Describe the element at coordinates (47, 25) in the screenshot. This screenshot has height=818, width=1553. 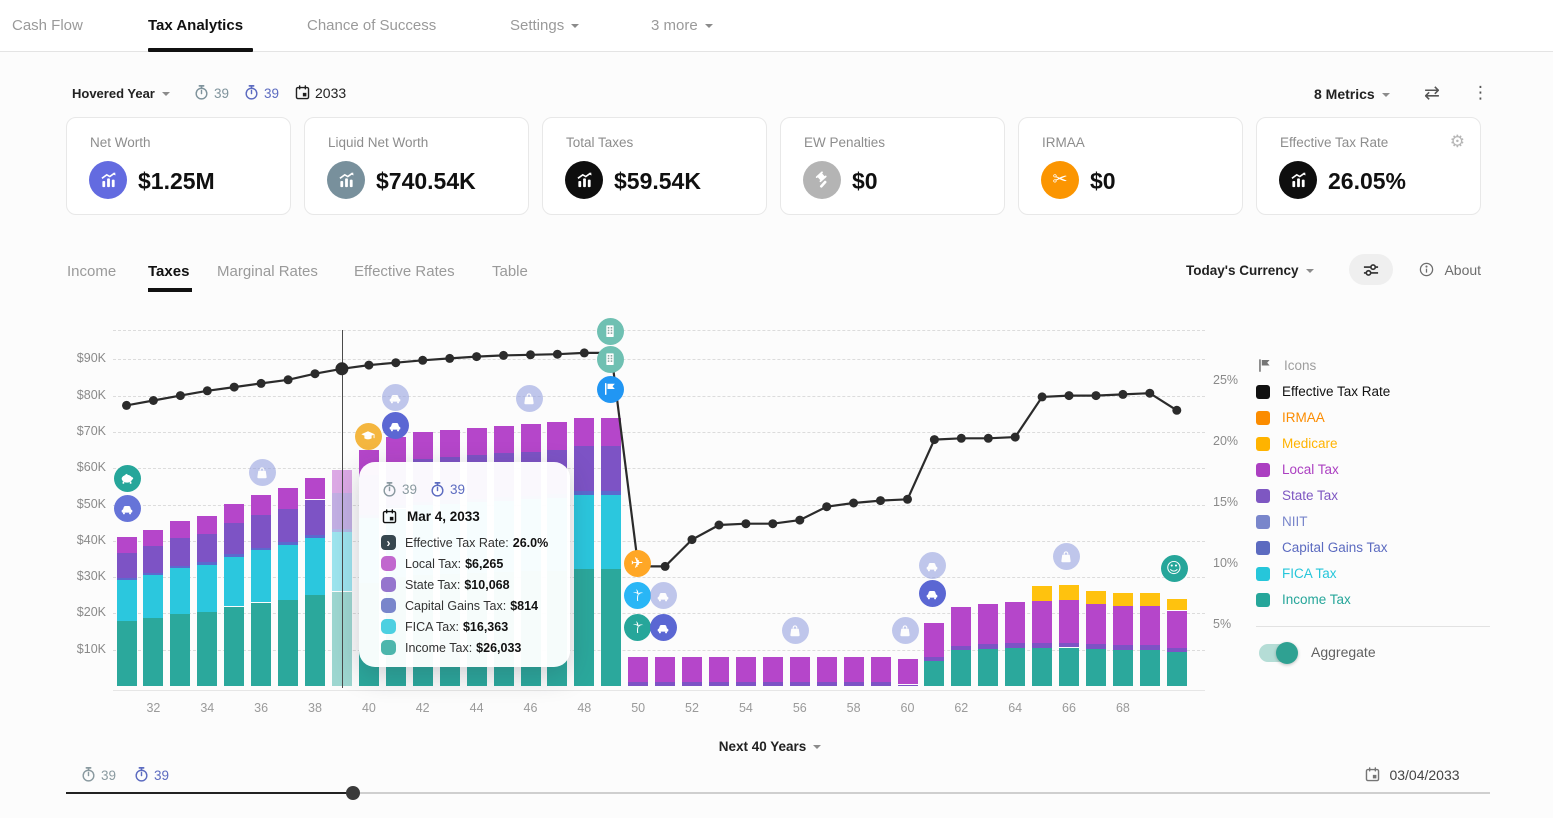
I see `nav-cash-flow: Cash Flow` at that location.